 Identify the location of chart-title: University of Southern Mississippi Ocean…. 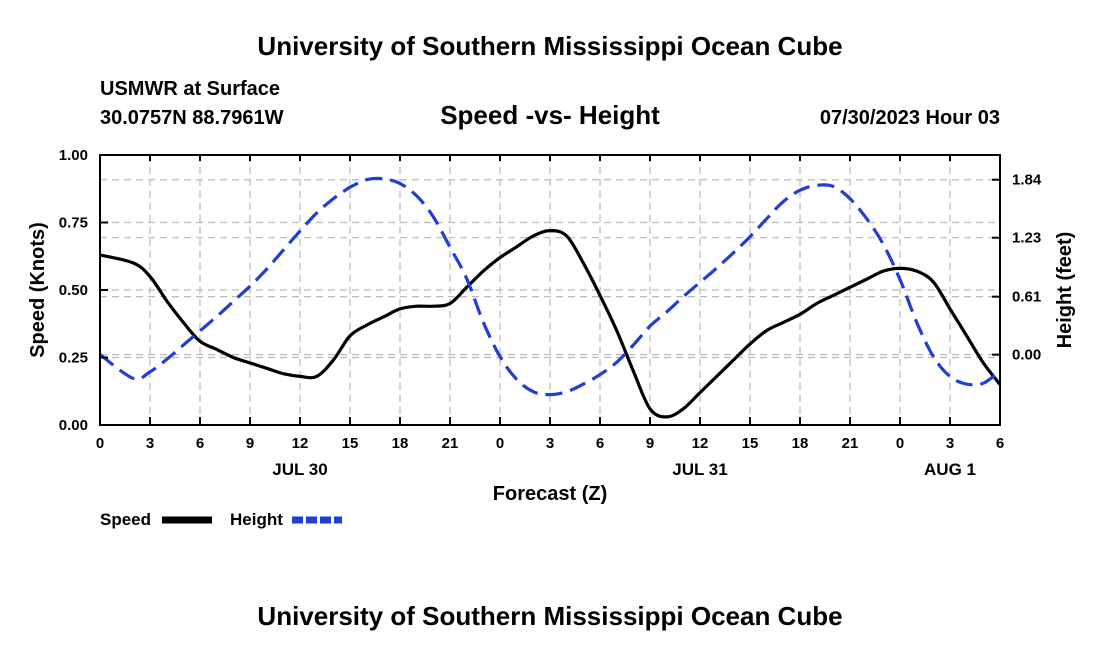
(549, 46).